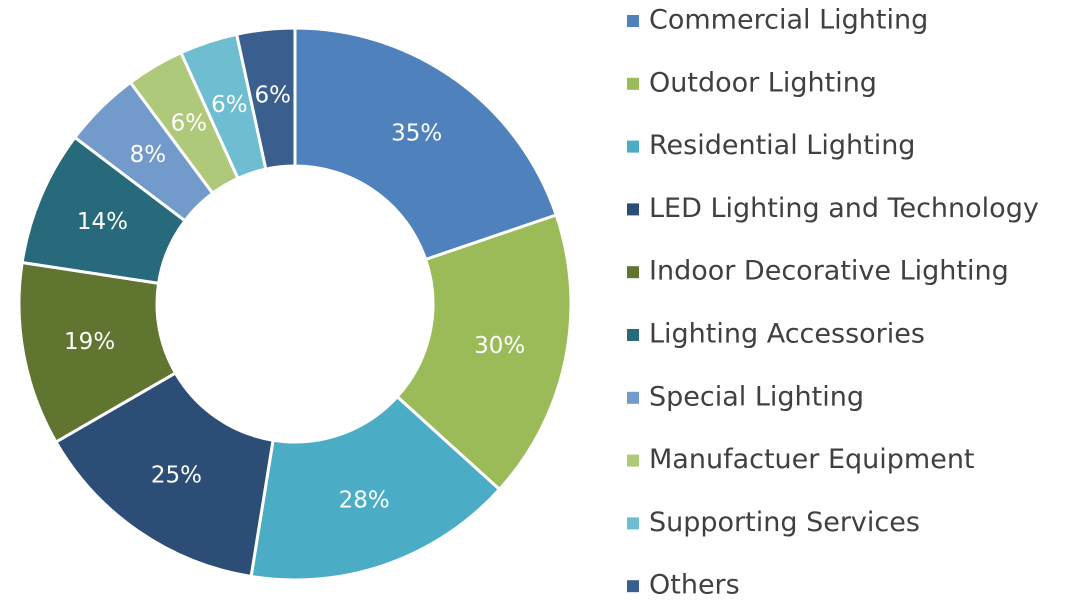  What do you see at coordinates (788, 20) in the screenshot?
I see `legend-label: Commercial Lighting` at bounding box center [788, 20].